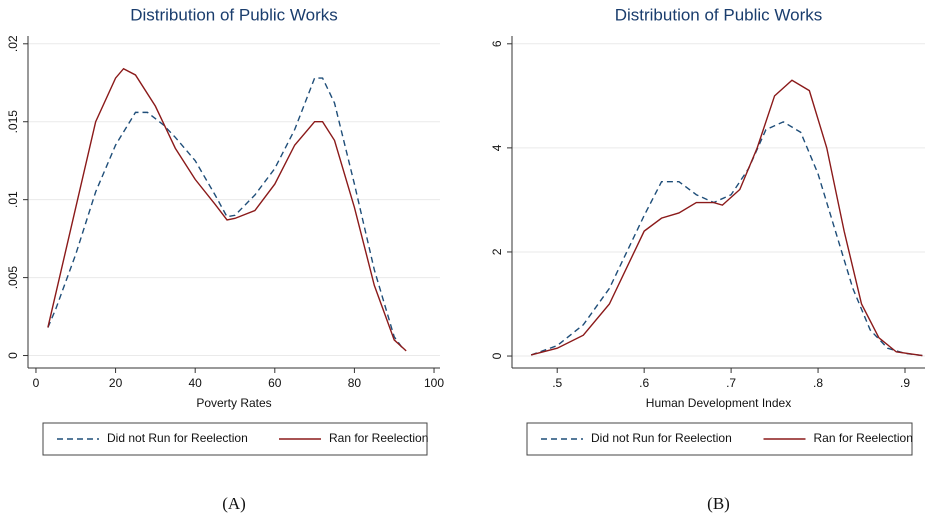 This screenshot has height=523, width=930. I want to click on y-tick-label: 2, so click(497, 251).